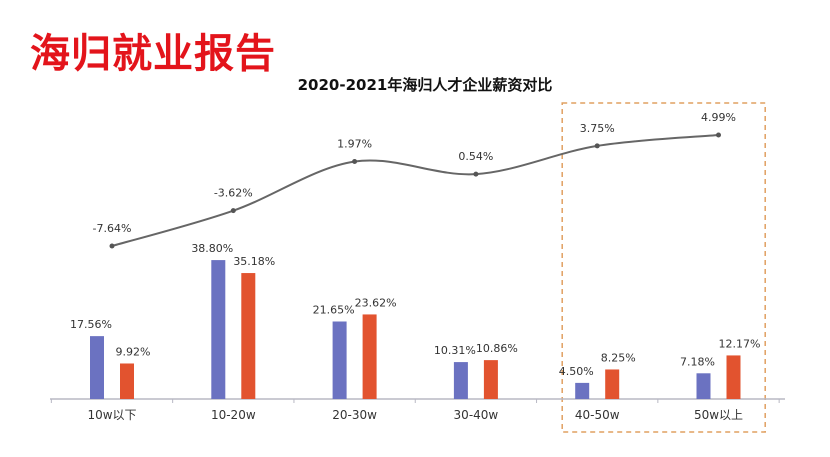 This screenshot has width=830, height=457. I want to click on bar-data-label: 23.62%, so click(376, 302).